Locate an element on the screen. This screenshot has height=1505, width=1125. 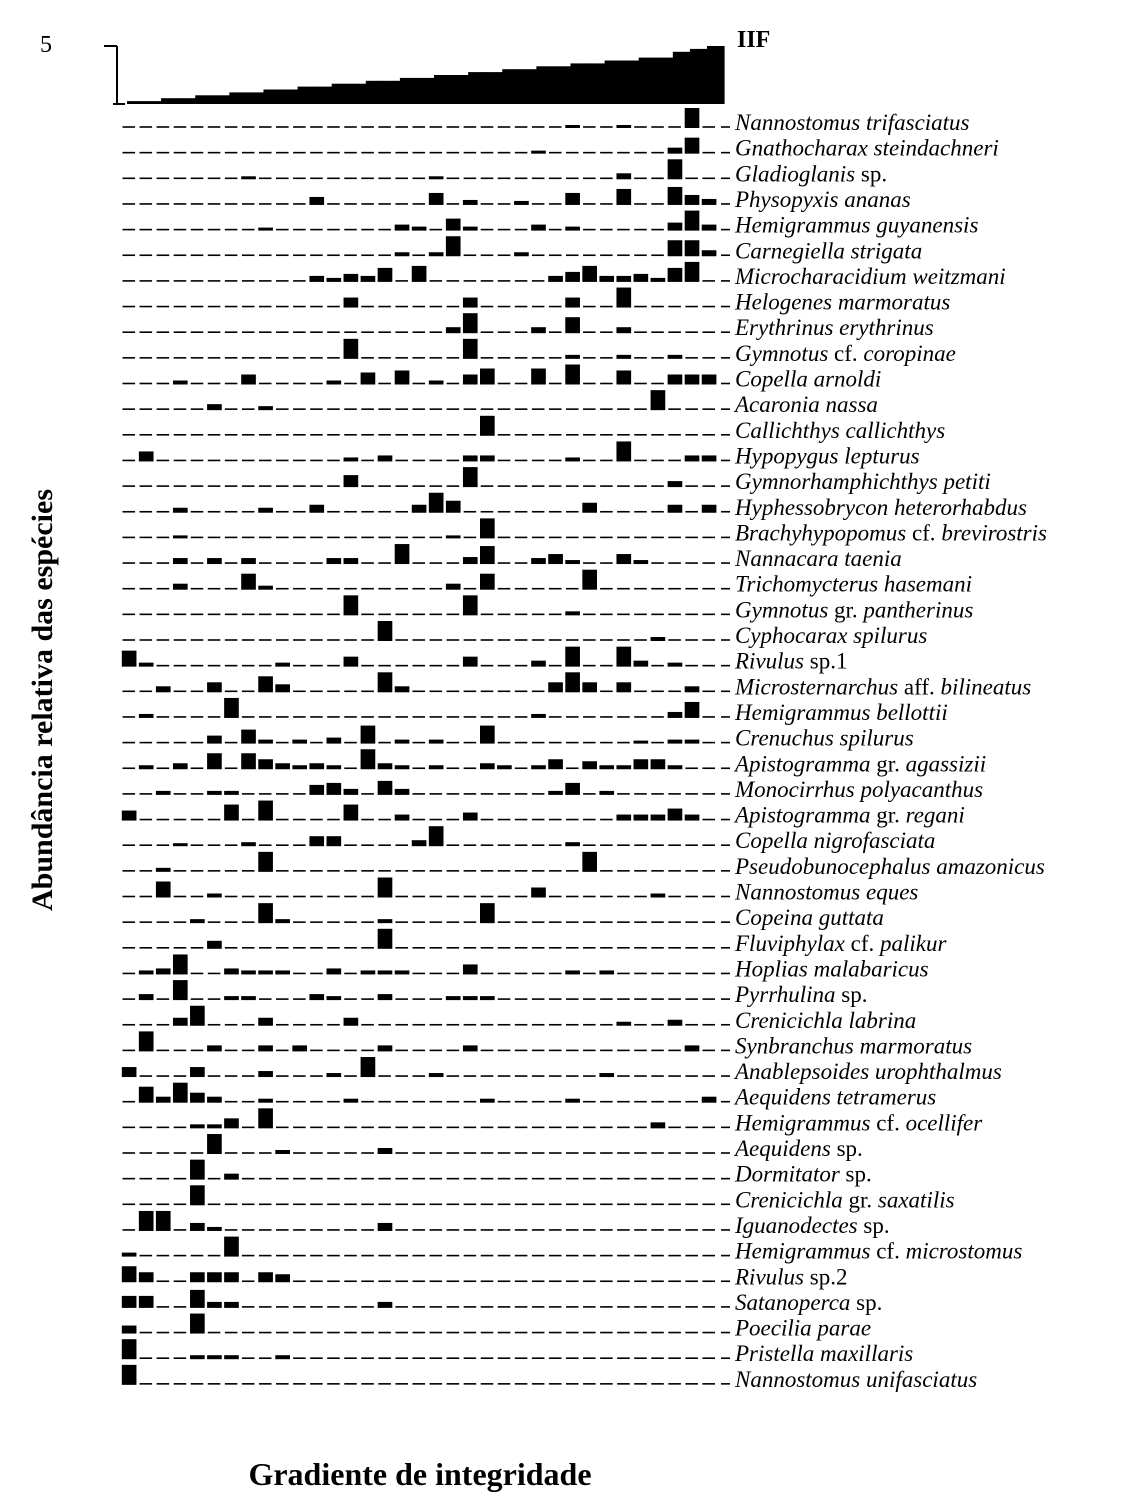
species-label: Callichthys callichthys is located at coordinates (840, 430).